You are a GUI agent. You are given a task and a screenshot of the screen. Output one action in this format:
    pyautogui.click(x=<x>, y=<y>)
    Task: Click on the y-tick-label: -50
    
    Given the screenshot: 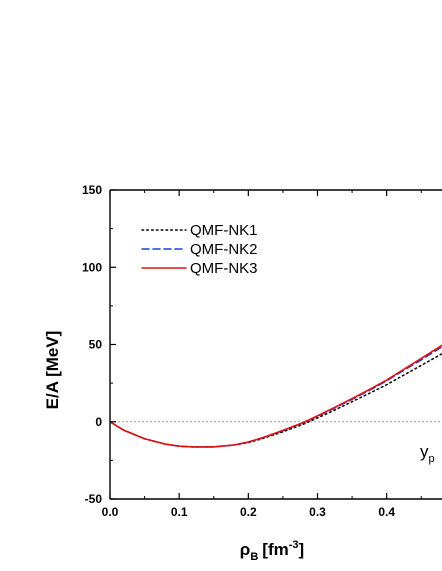 What is the action you would take?
    pyautogui.click(x=94, y=499)
    